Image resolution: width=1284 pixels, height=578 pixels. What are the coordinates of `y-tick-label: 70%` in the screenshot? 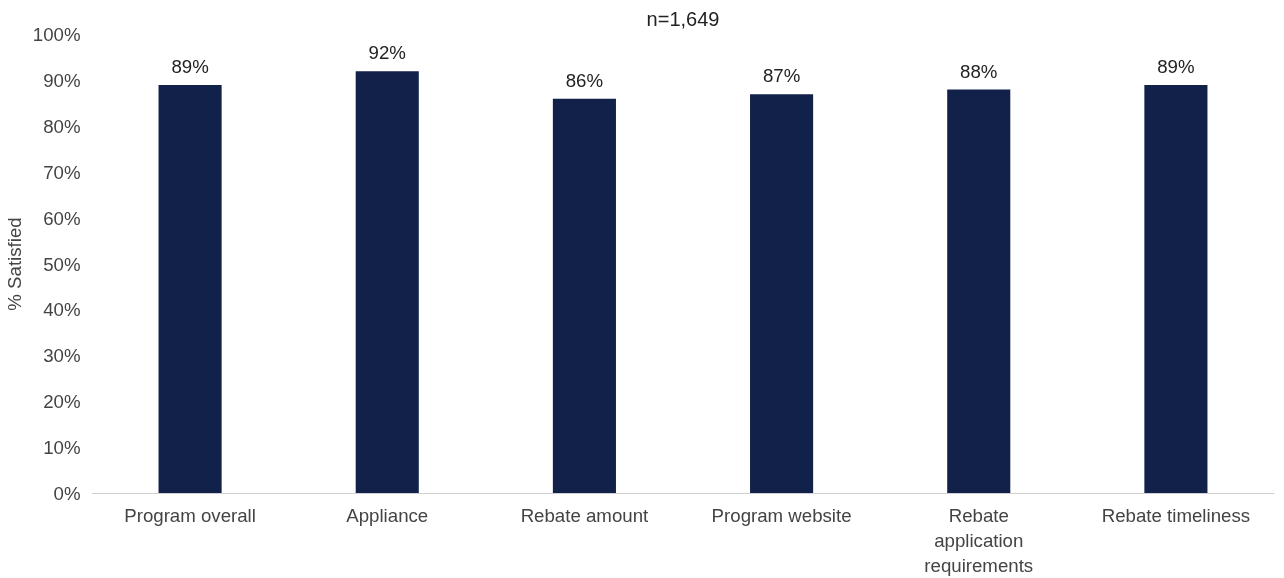 It's located at (62, 172).